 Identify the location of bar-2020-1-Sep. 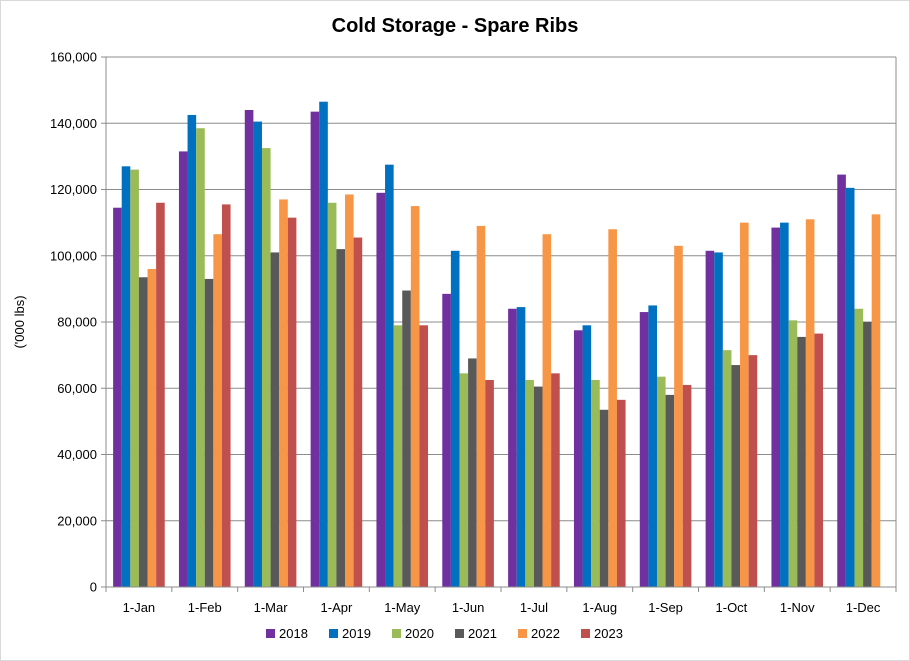
(661, 481).